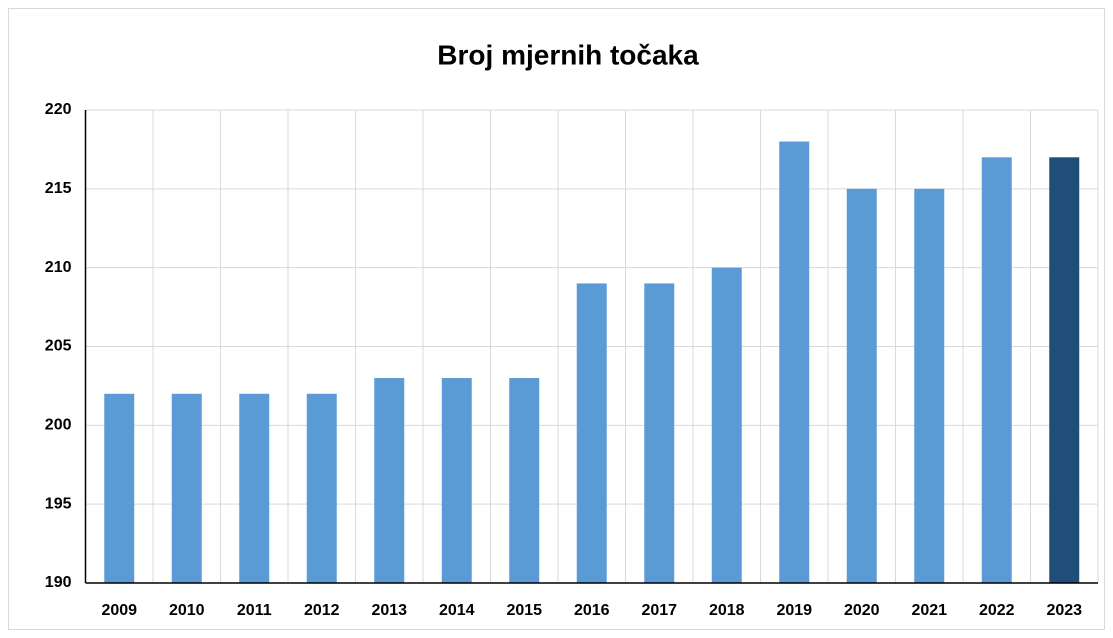 The image size is (1113, 638). I want to click on x-tick-label: 2019, so click(794, 610).